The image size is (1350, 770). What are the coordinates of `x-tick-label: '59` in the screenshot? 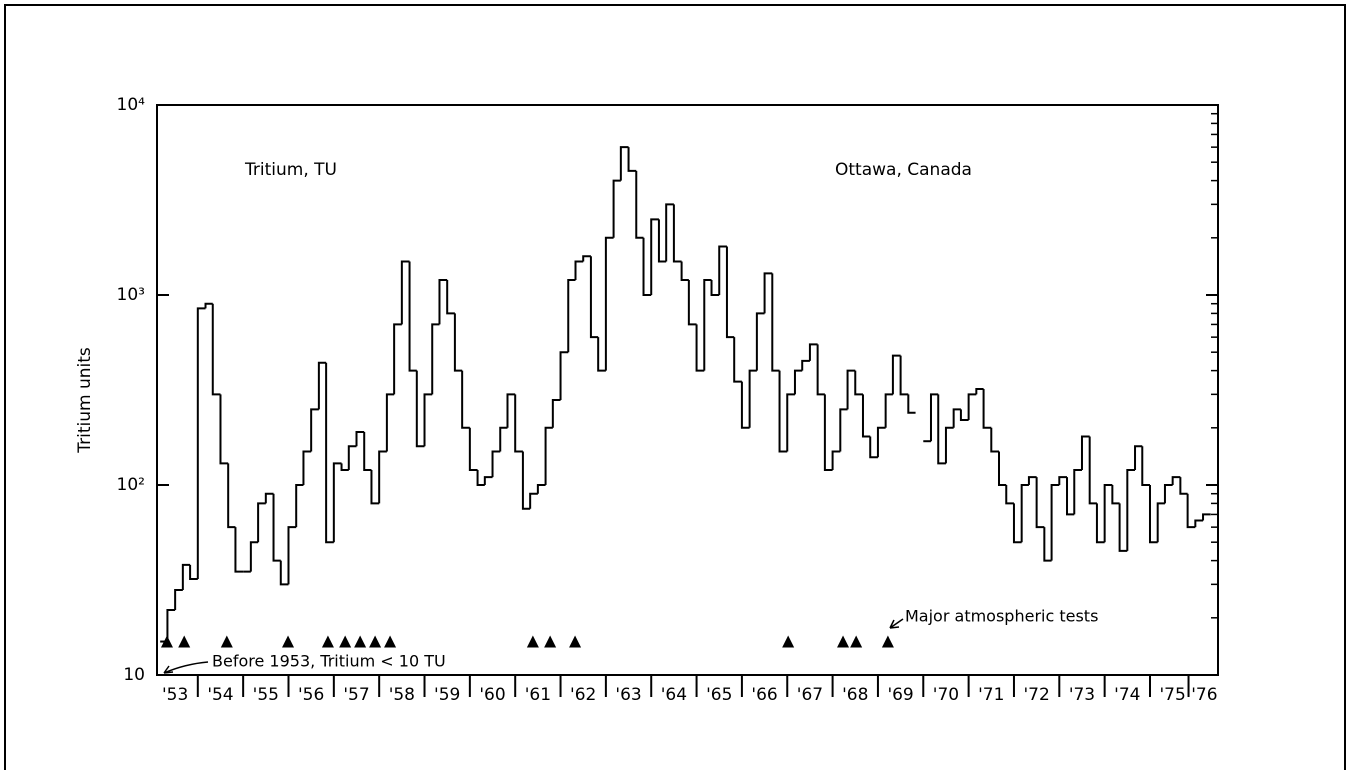 It's located at (447, 695).